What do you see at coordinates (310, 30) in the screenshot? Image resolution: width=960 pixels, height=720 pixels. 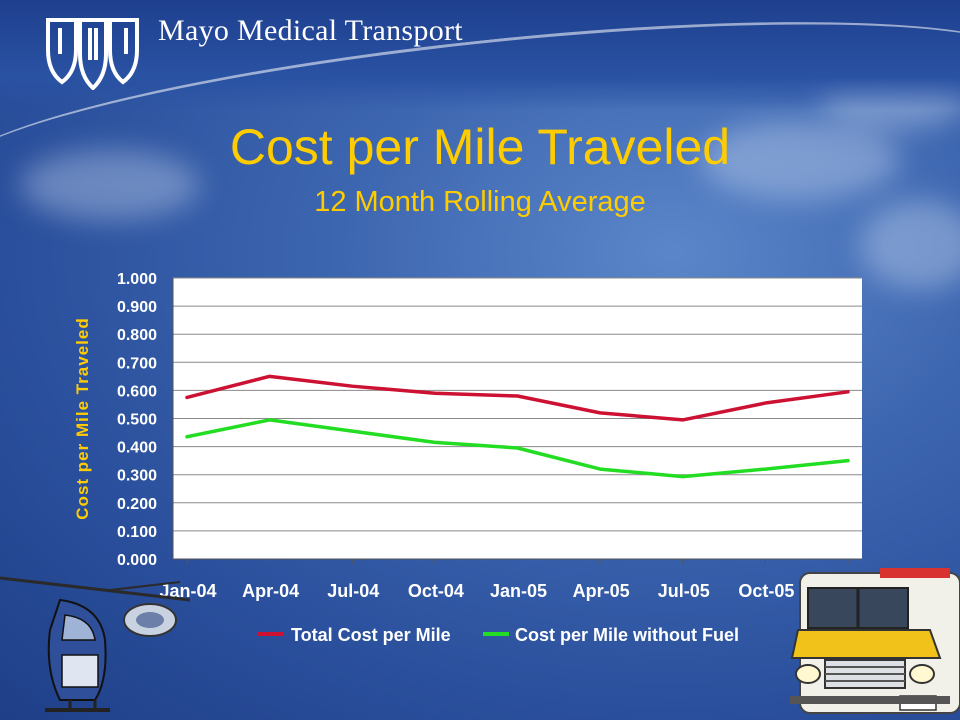 I see `brand-name: Mayo Medical Transport` at bounding box center [310, 30].